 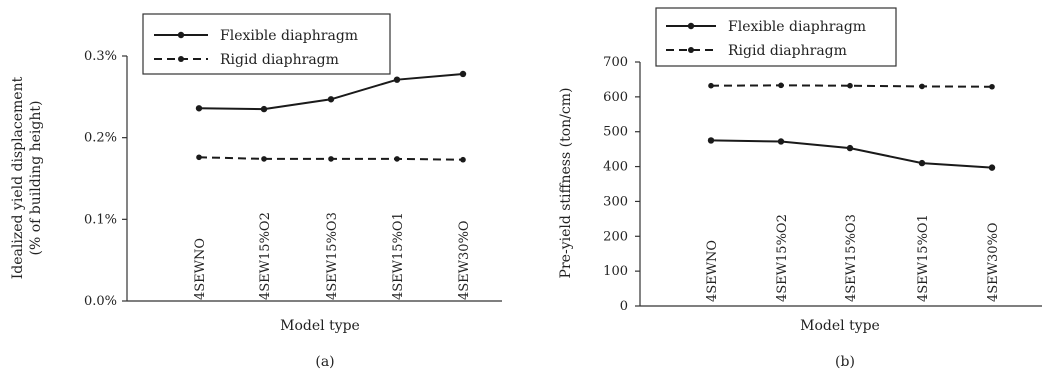 I want to click on y-tick-label: 0.0%, so click(x=100, y=301).